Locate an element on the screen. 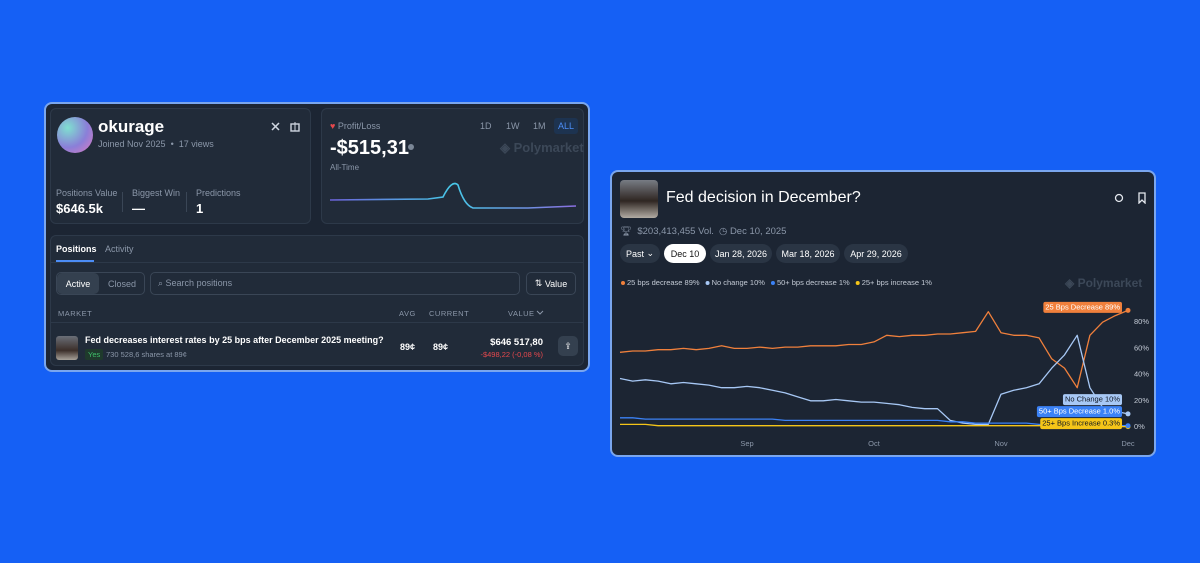 The width and height of the screenshot is (1200, 563). column-header: CURRENT is located at coordinates (449, 313).